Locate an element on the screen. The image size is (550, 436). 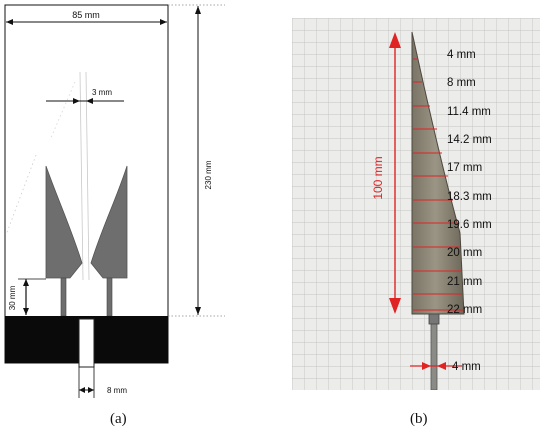
rod-arrow-left is located at coordinates (426, 366).